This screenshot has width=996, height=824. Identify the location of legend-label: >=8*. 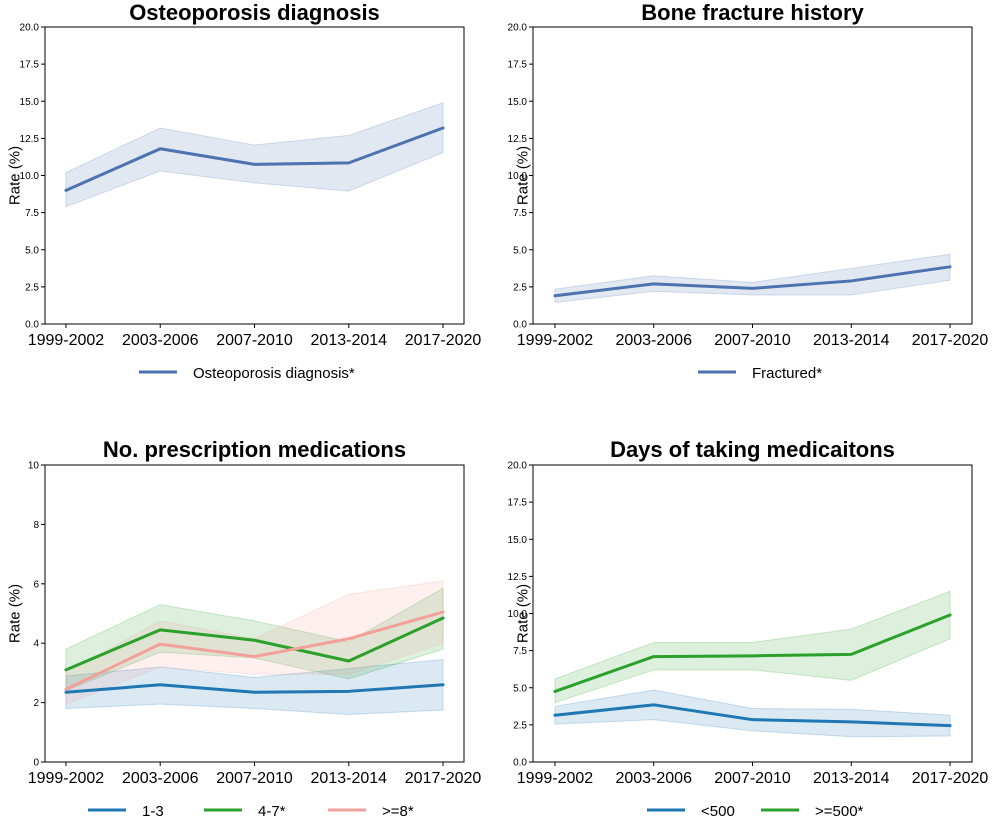
(398, 811).